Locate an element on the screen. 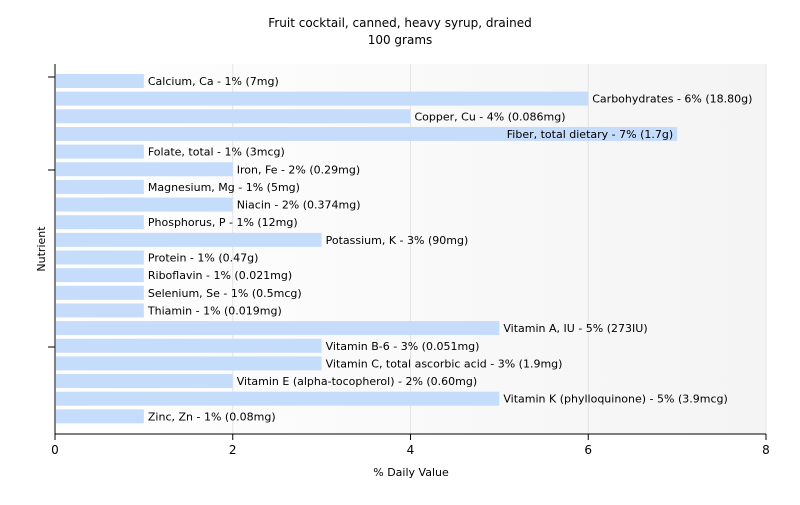 The image size is (800, 505). x-tick-label: 0 is located at coordinates (55, 450).